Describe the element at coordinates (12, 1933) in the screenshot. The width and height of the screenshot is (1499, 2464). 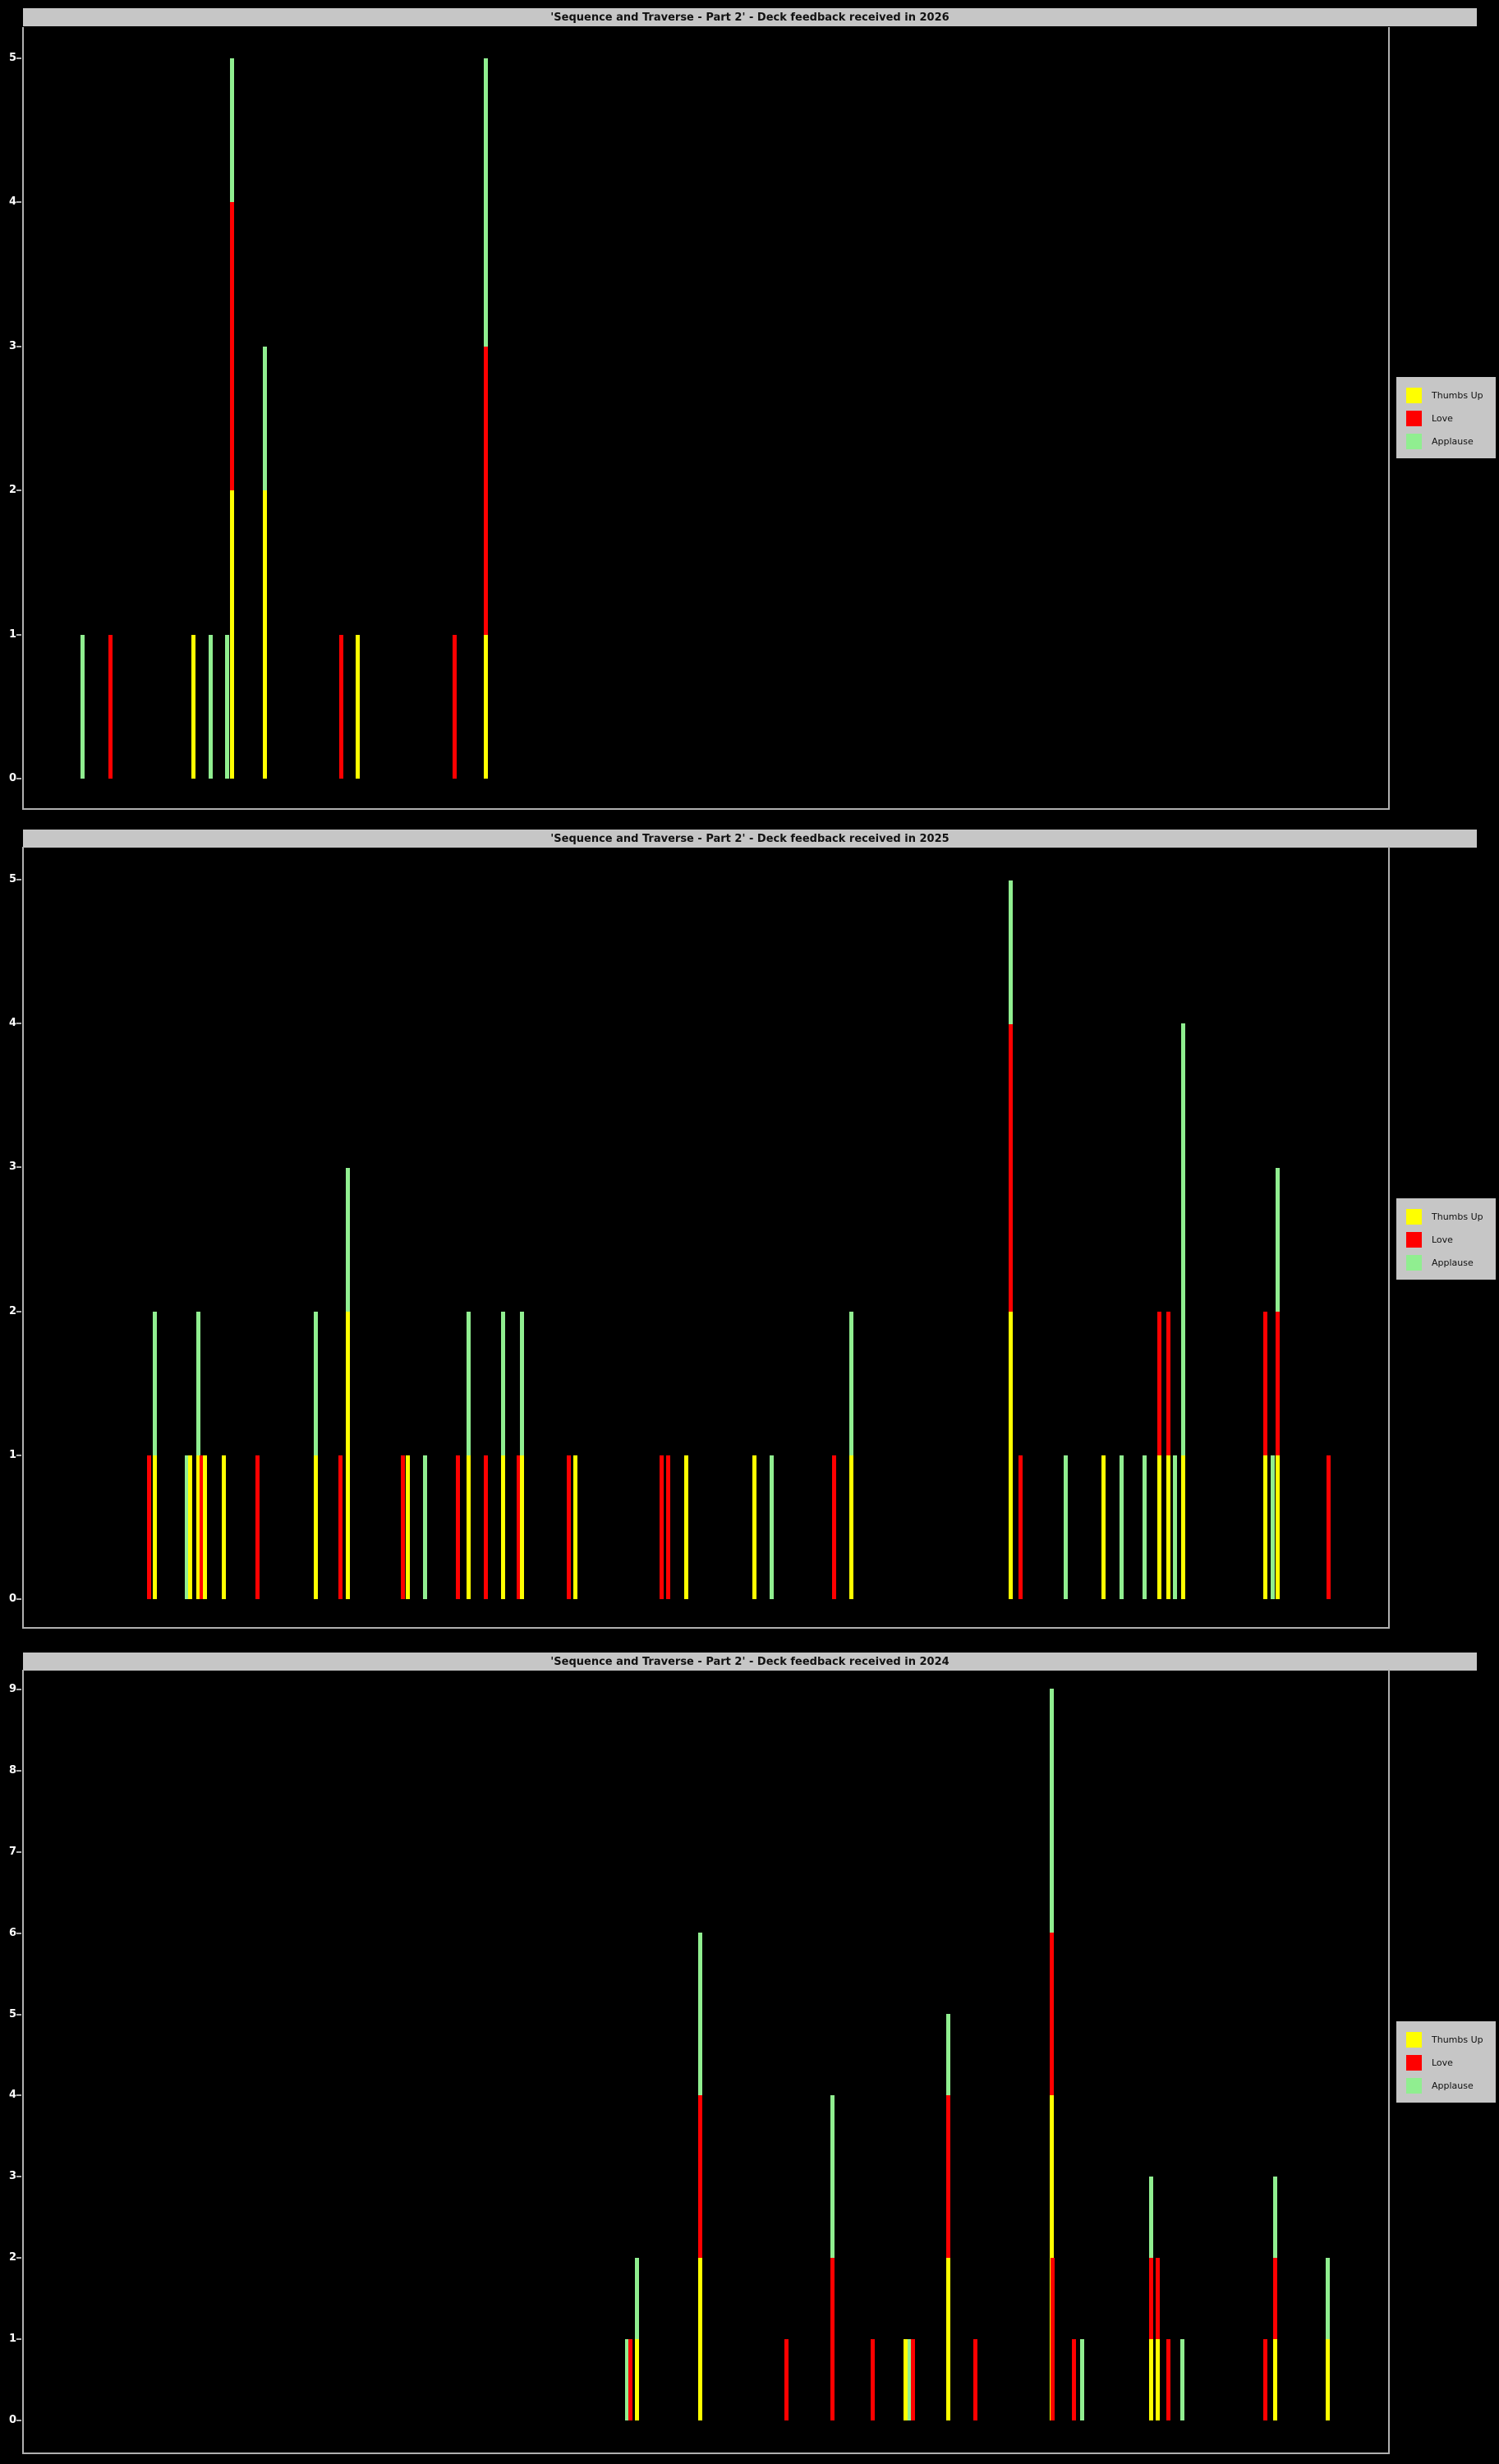
I see `y-tick-label: 6` at that location.